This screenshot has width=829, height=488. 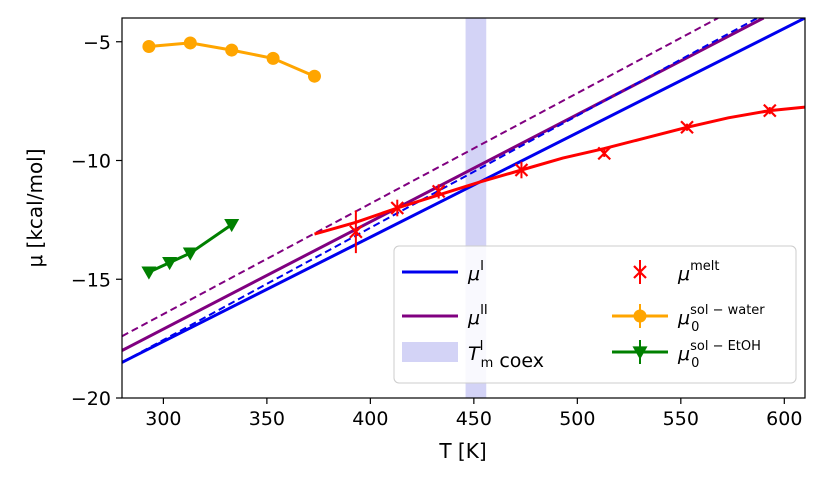 What do you see at coordinates (719, 355) in the screenshot?
I see `legend-label: μsol − EtOH 0` at bounding box center [719, 355].